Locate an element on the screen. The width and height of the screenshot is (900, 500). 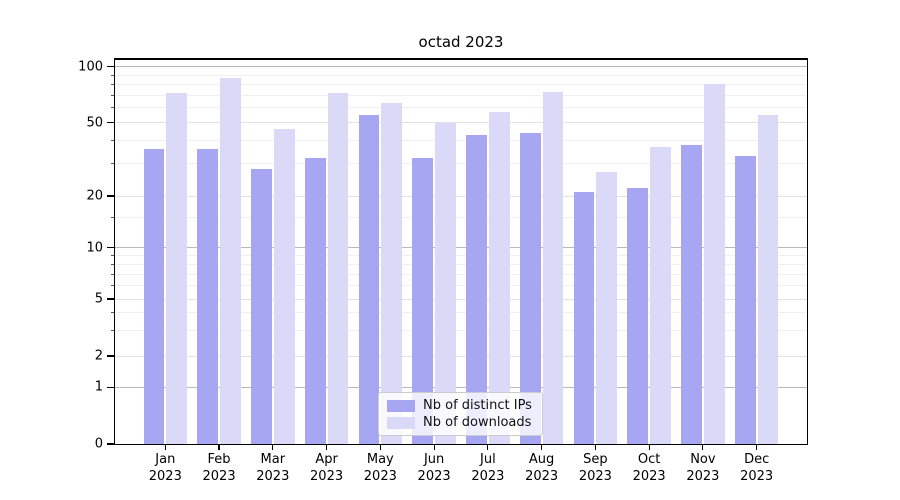
x-axis-tick-label: Jul 2023 is located at coordinates (488, 469).